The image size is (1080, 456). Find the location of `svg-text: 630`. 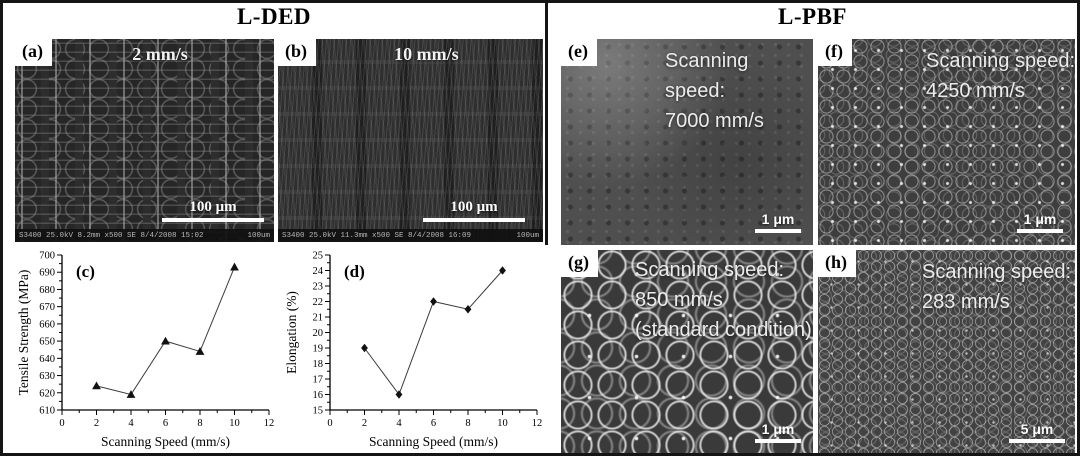

svg-text: 630 is located at coordinates (47, 376).